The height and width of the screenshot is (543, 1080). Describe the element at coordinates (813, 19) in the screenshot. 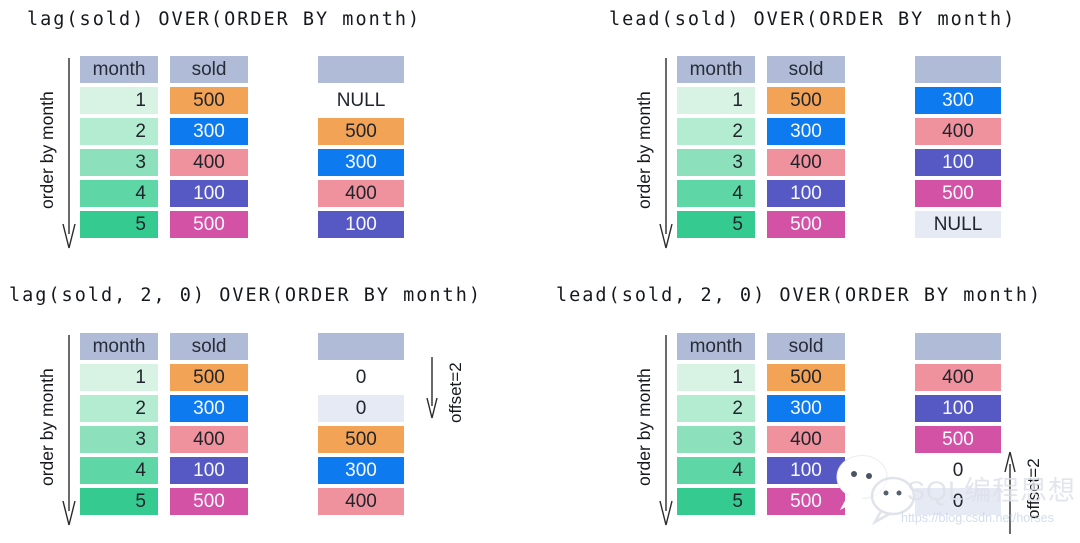

I see `panel-title-code: lead(sold) OVER(ORDER BY month)` at that location.